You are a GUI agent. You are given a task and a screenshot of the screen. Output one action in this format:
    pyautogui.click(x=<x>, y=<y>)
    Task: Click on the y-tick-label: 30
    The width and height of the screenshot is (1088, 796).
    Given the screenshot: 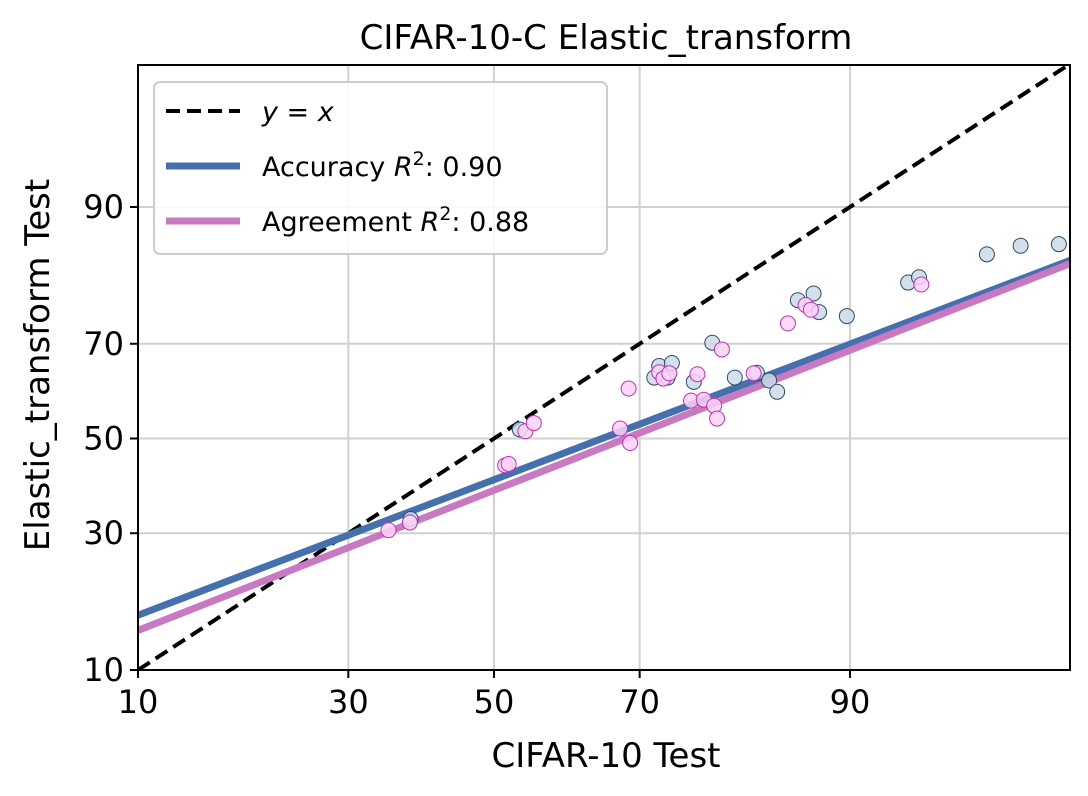 What is the action you would take?
    pyautogui.click(x=103, y=533)
    